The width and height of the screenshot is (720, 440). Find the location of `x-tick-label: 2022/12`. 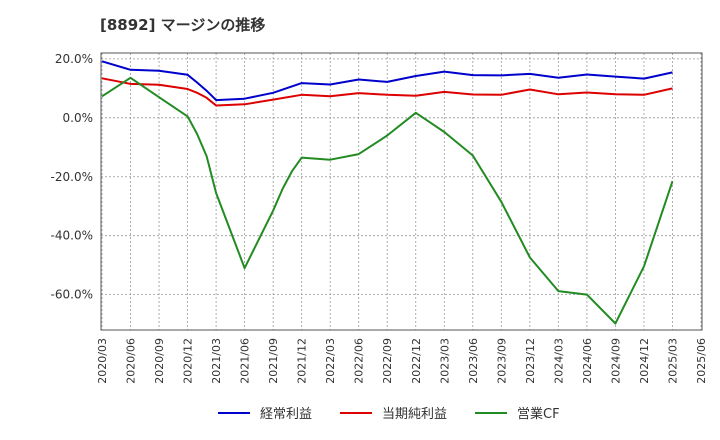

x-tick-label: 2022/12 is located at coordinates (416, 361).